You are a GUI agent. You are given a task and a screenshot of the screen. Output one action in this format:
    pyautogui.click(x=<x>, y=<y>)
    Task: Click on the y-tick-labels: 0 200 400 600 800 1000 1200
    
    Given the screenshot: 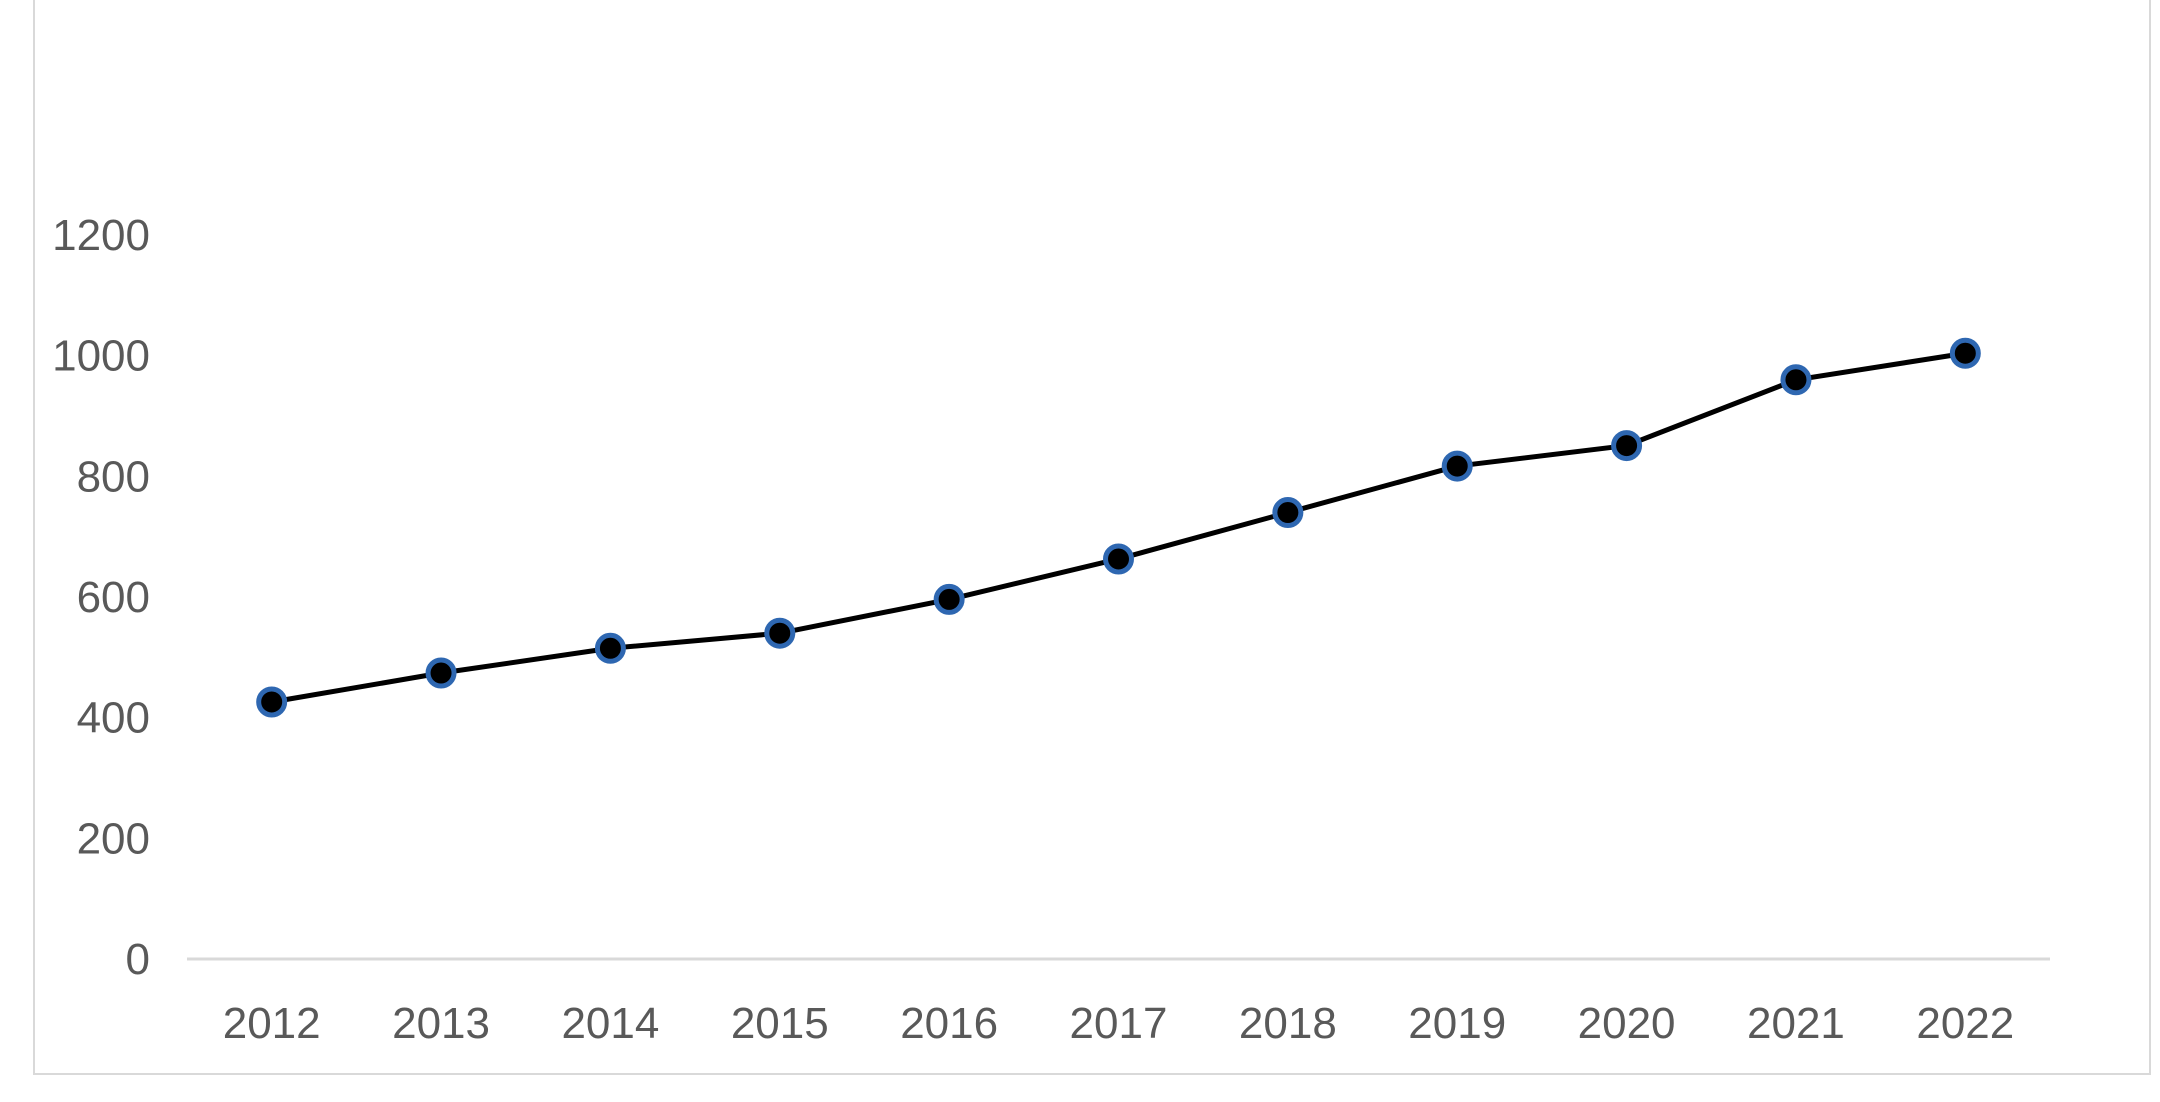 What is the action you would take?
    pyautogui.click(x=101, y=597)
    